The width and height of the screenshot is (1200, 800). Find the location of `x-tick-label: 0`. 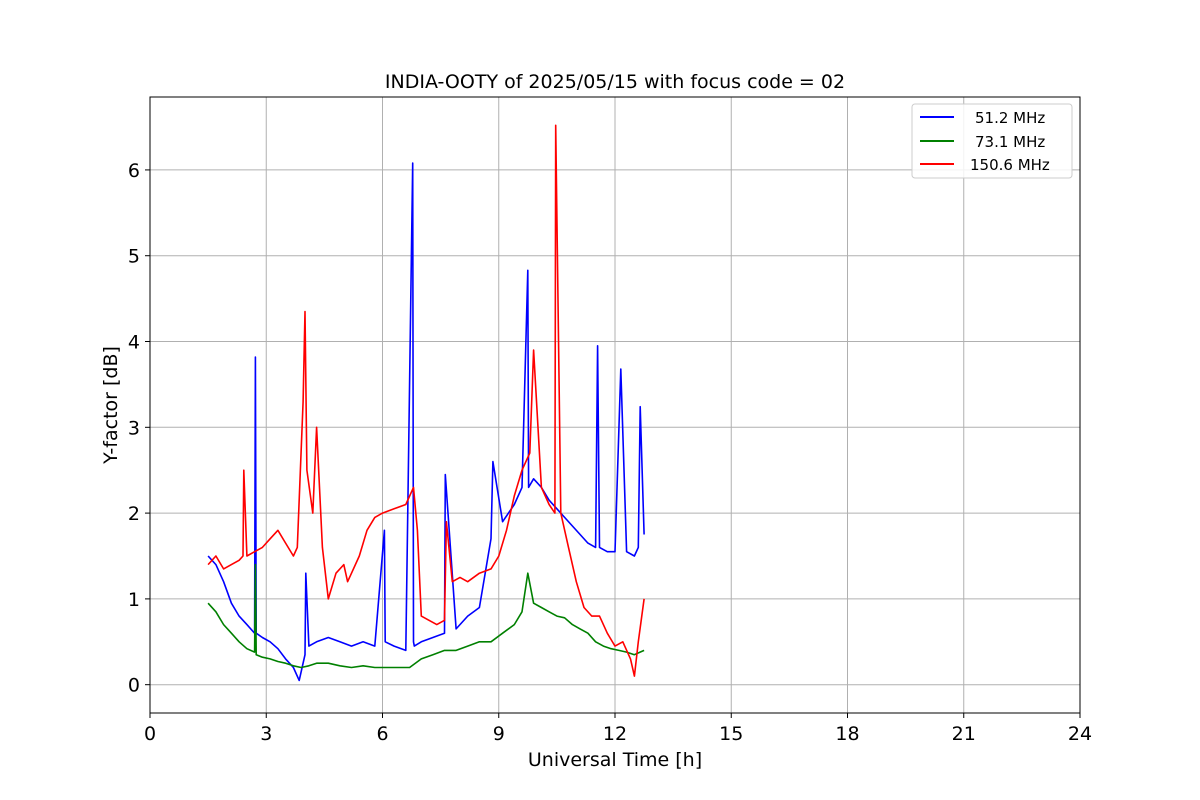

x-tick-label: 0 is located at coordinates (150, 734).